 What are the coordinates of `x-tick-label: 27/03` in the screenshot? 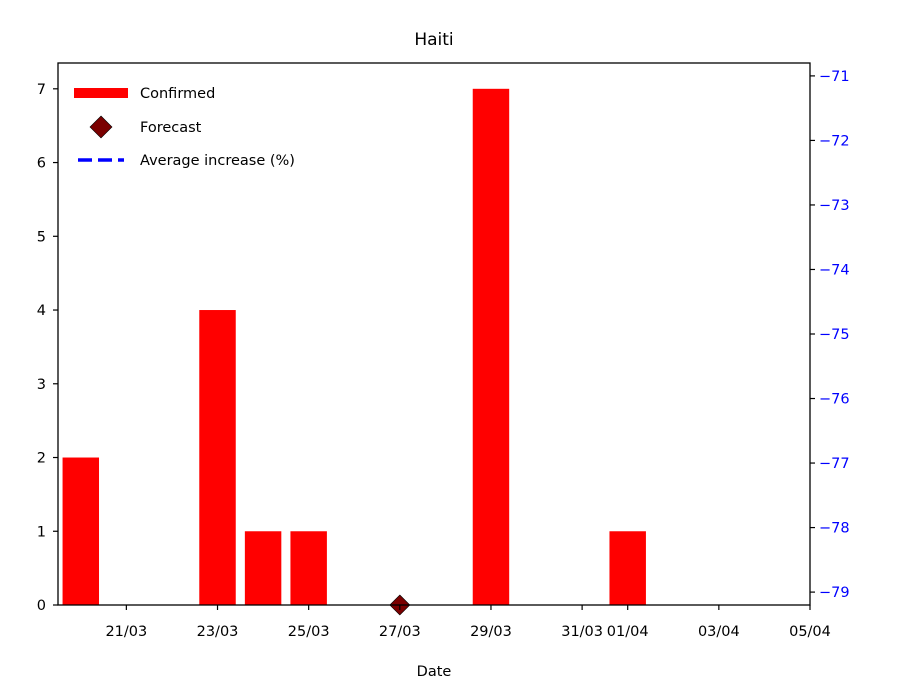 It's located at (400, 632).